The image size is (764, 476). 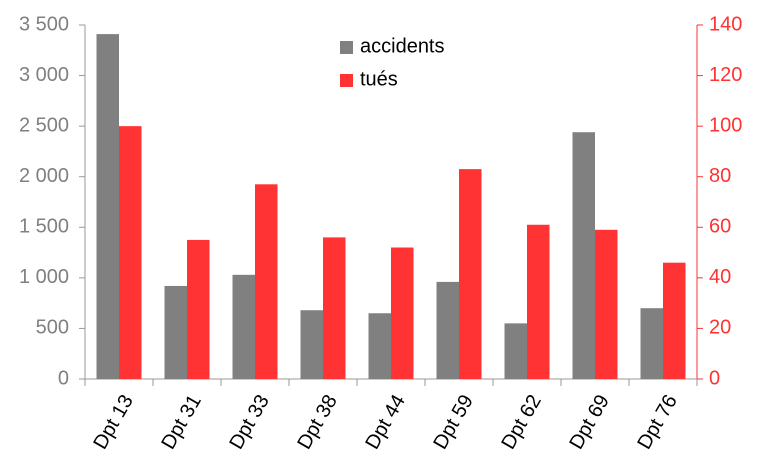 I want to click on x-tick-label: Dpt 38, so click(x=317, y=422).